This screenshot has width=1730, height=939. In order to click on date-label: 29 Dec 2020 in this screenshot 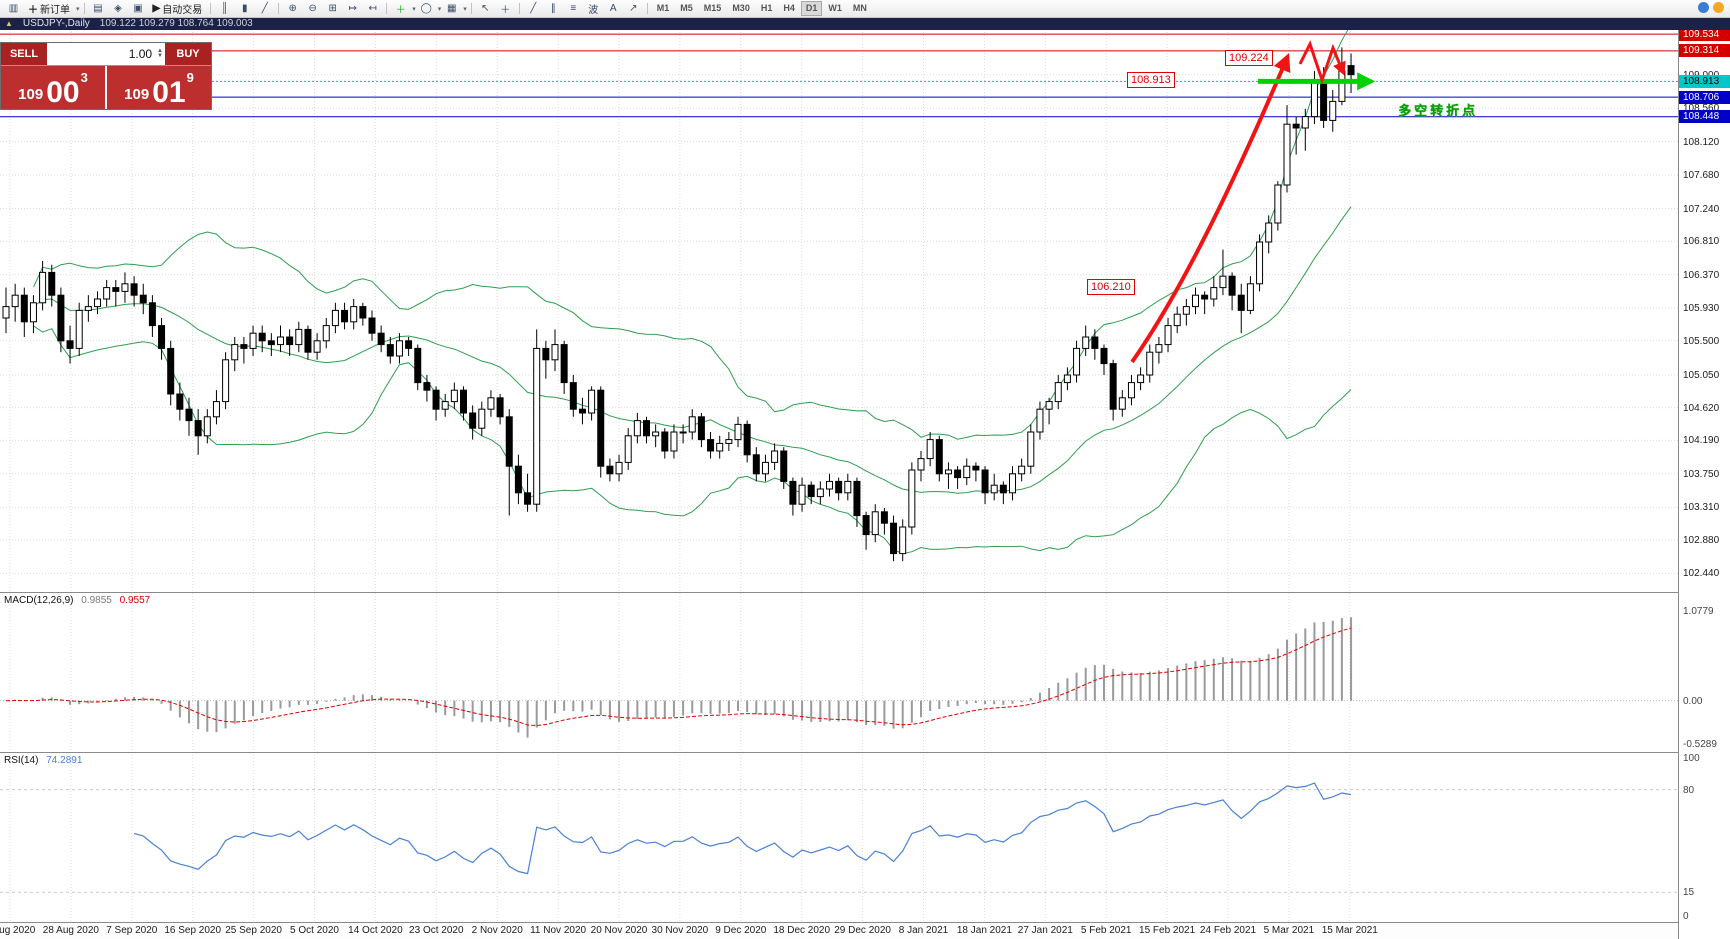, I will do `click(862, 930)`.